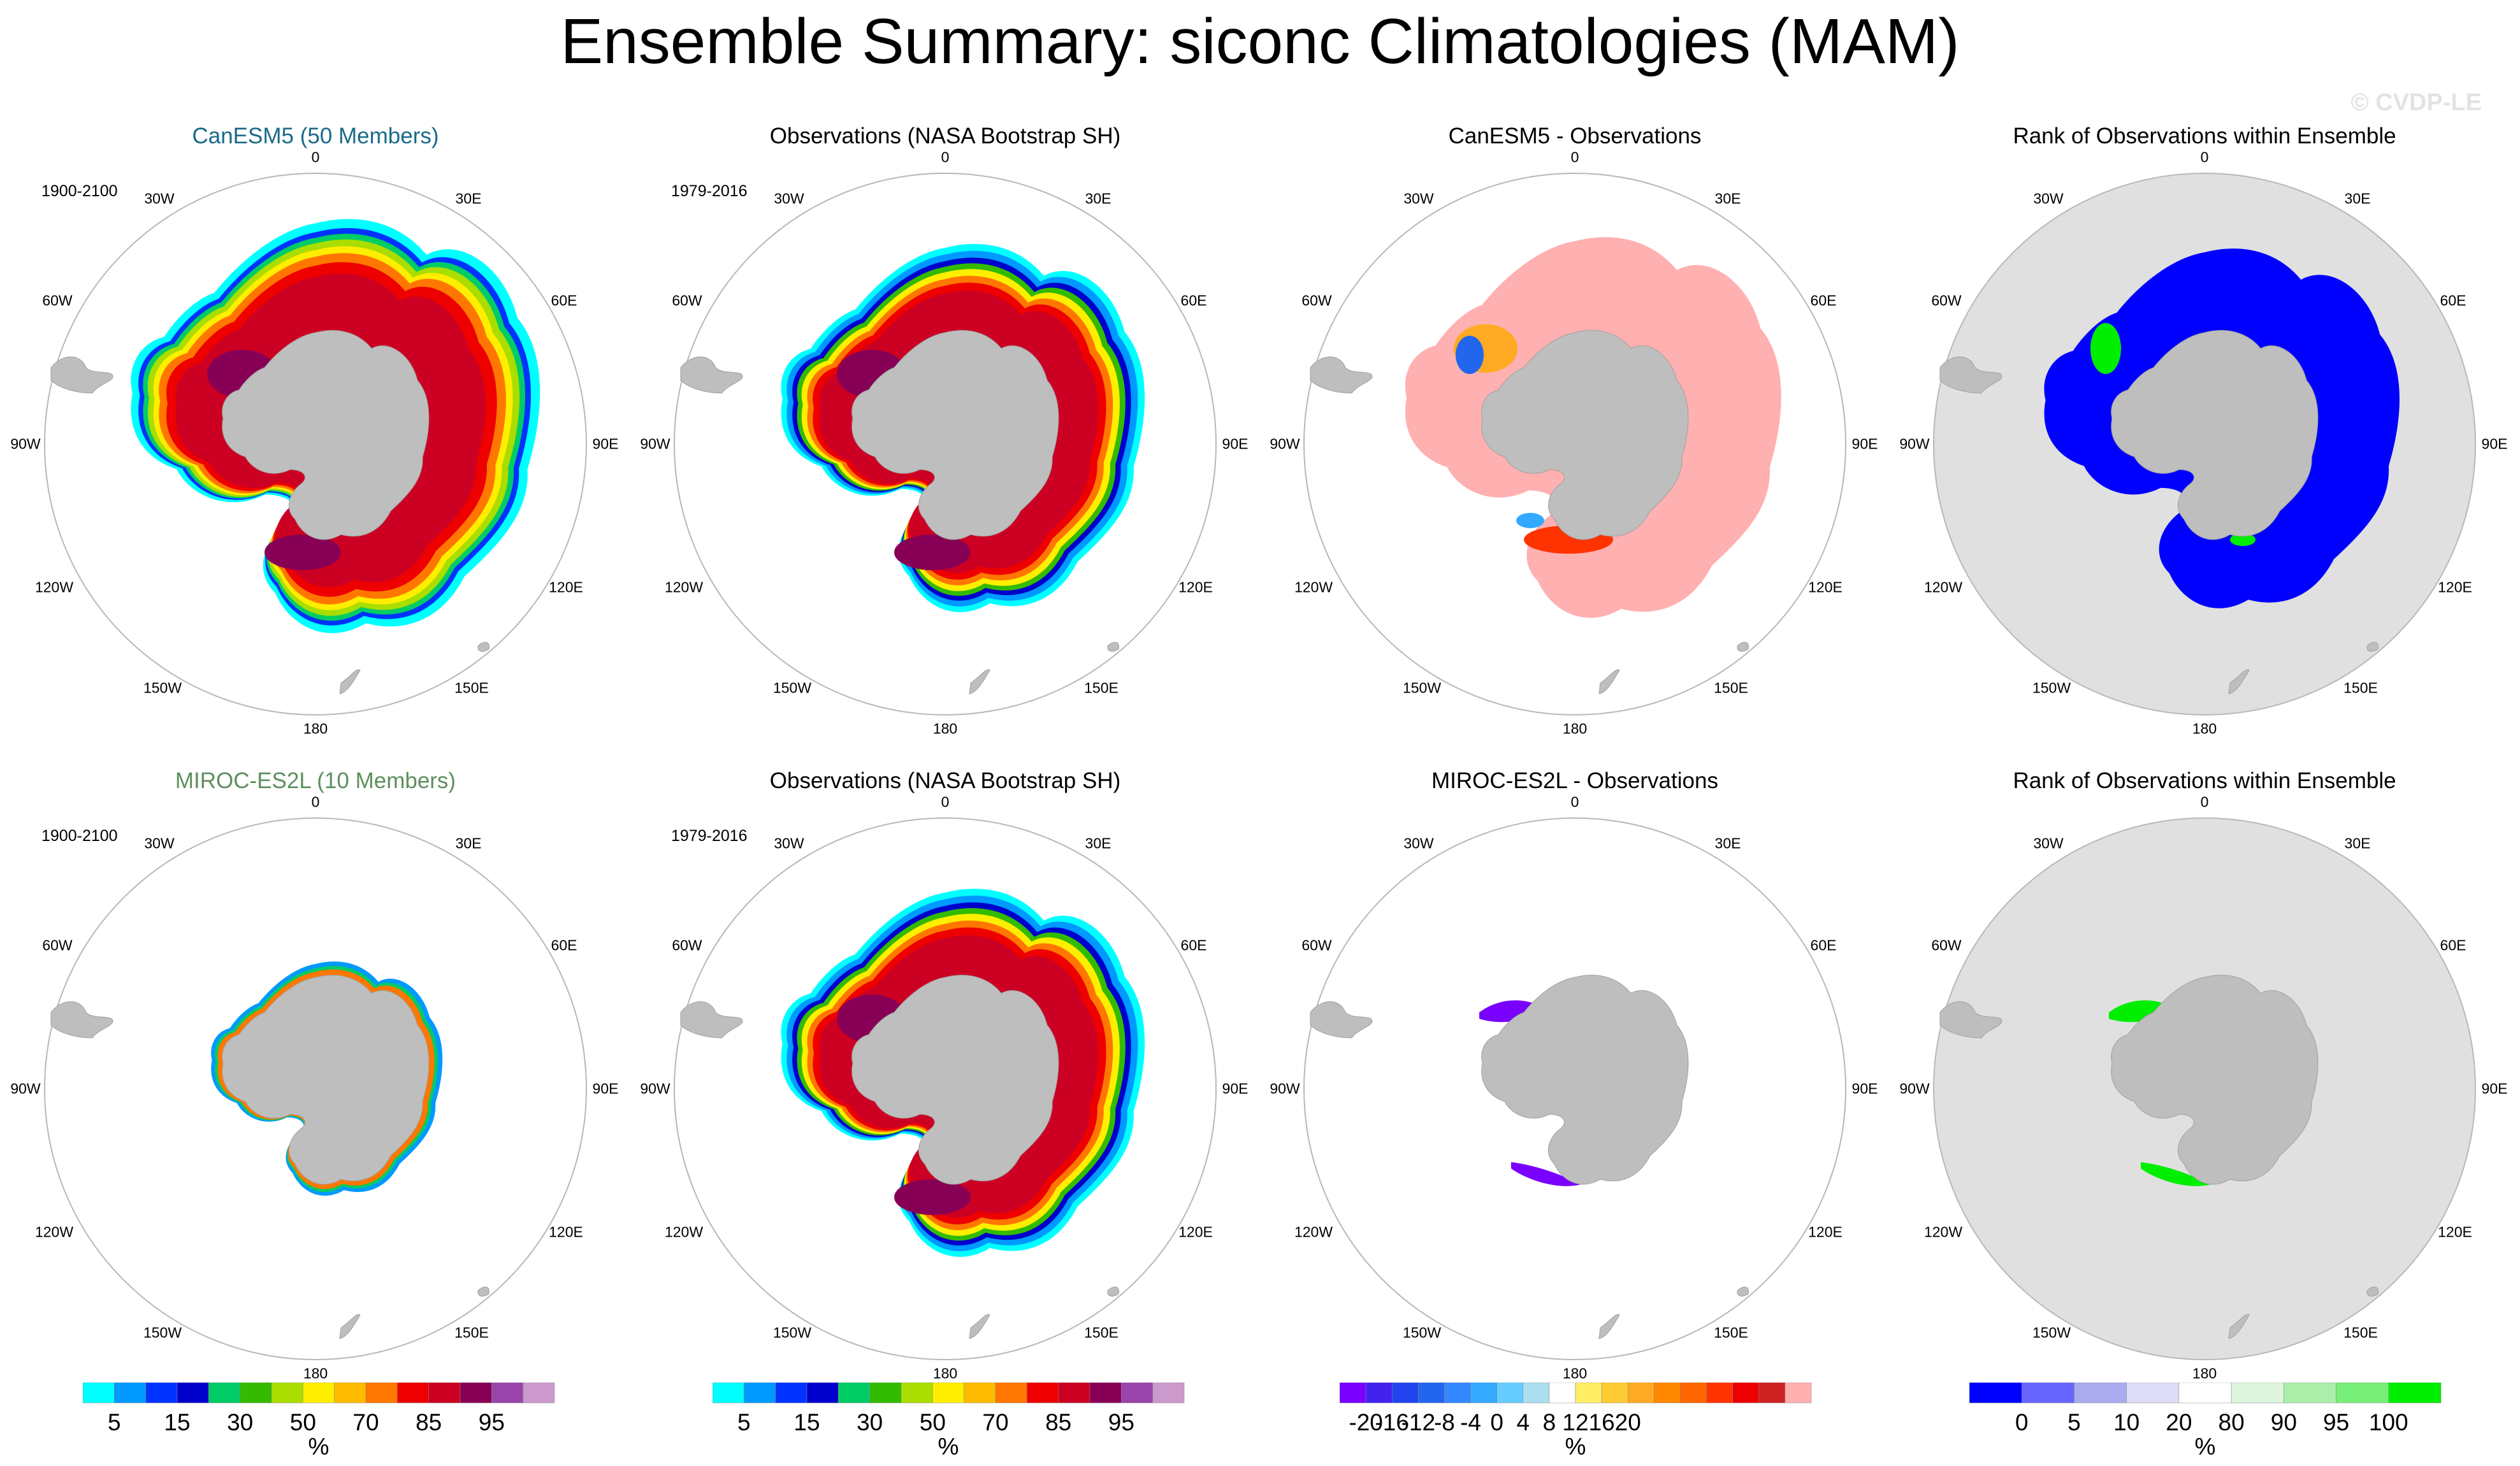 The image size is (2520, 1466). I want to click on panel-title: MIROC-ES2L (10 Members), so click(315, 781).